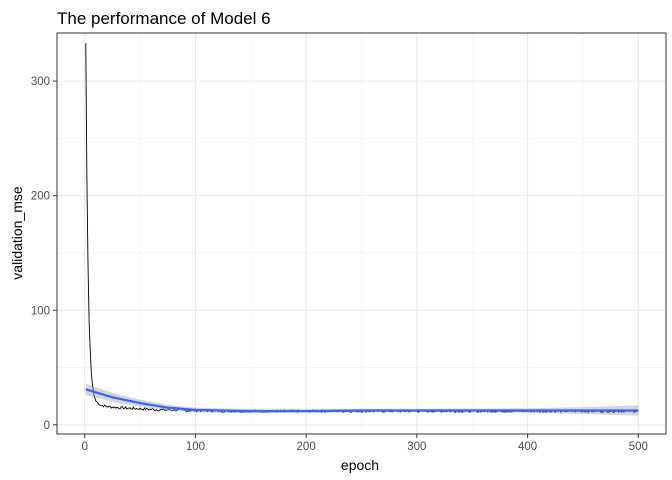 The height and width of the screenshot is (480, 672). I want to click on x-axis-title: epoch, so click(360, 465).